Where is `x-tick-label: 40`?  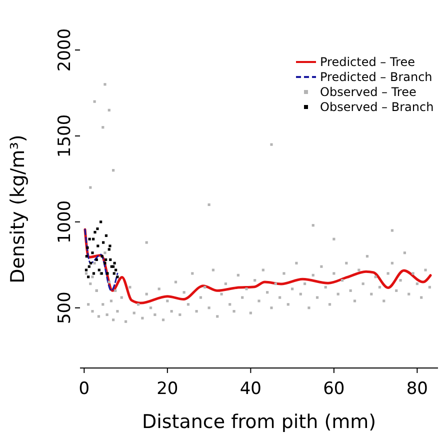
x-tick-label: 40 is located at coordinates (251, 389).